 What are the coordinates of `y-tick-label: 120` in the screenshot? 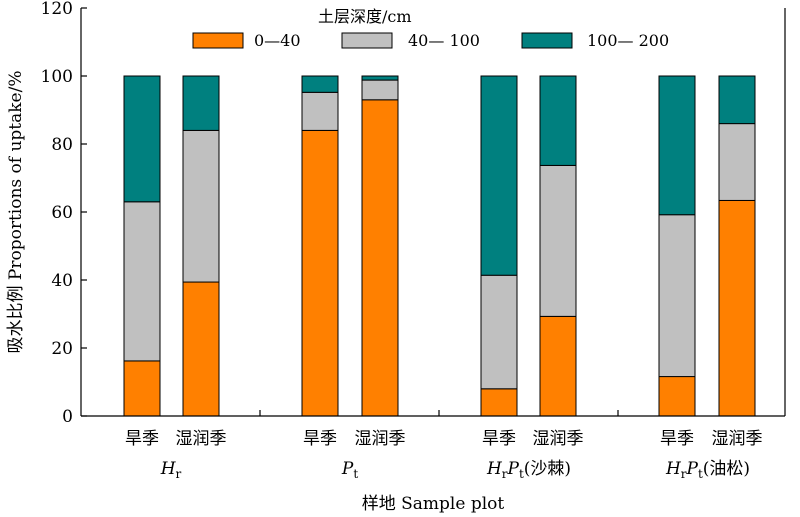 It's located at (57, 9).